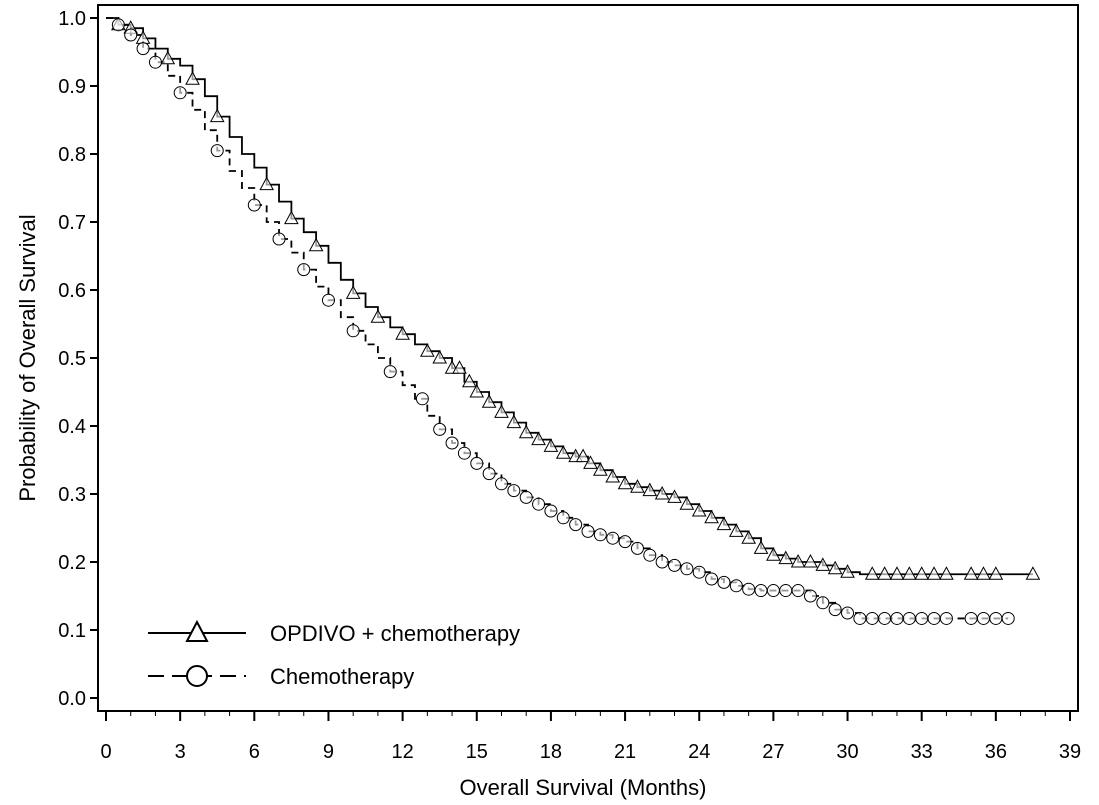  What do you see at coordinates (773, 752) in the screenshot?
I see `x-tick-label: 27` at bounding box center [773, 752].